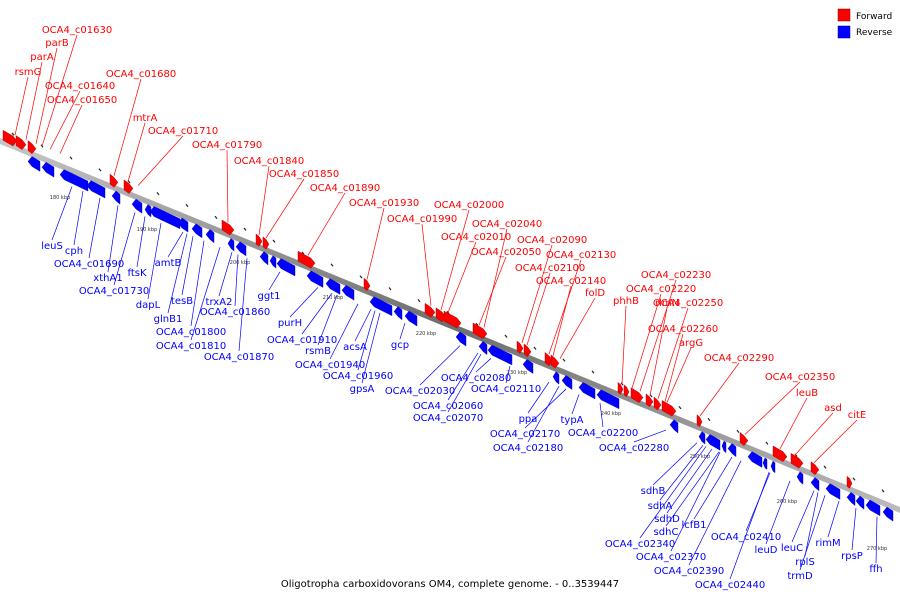 The image size is (900, 600). I want to click on reverse-gene-label-purh: purH, so click(290, 323).